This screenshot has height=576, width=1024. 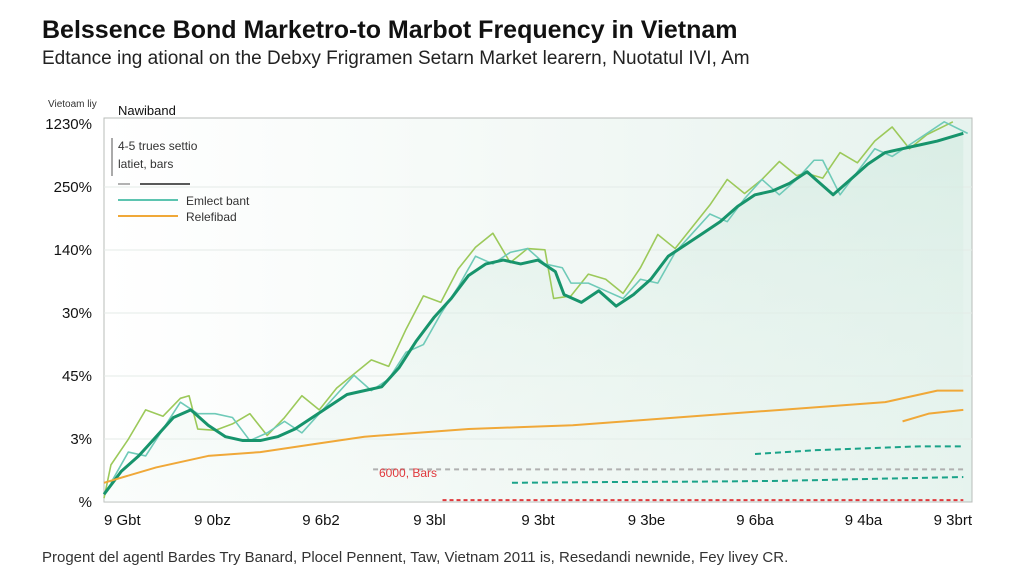 What do you see at coordinates (755, 520) in the screenshot?
I see `x-tick-label: 9 6ba` at bounding box center [755, 520].